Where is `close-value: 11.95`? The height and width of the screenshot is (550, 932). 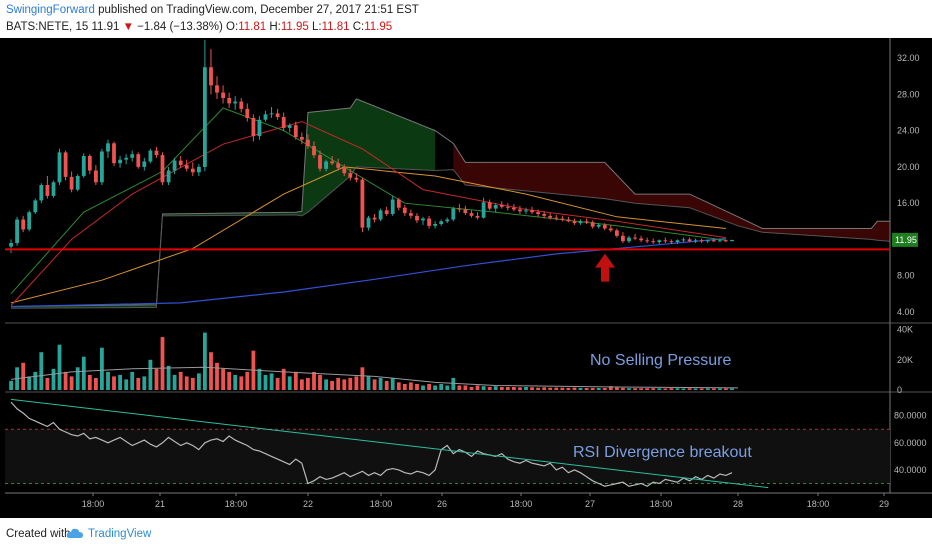 close-value: 11.95 is located at coordinates (378, 27).